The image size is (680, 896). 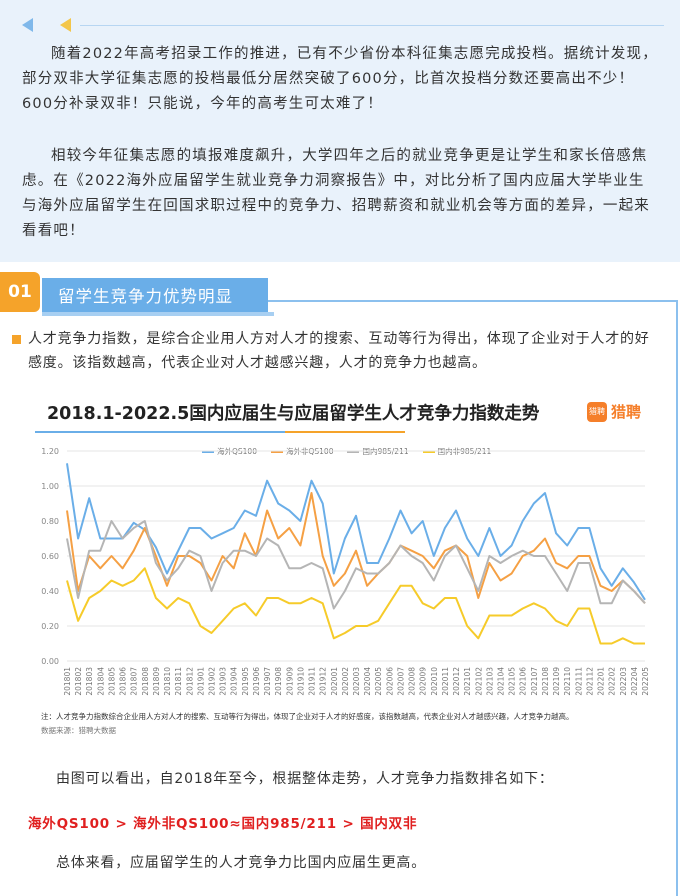 What do you see at coordinates (345, 432) in the screenshot?
I see `chart-title-underline-orange` at bounding box center [345, 432].